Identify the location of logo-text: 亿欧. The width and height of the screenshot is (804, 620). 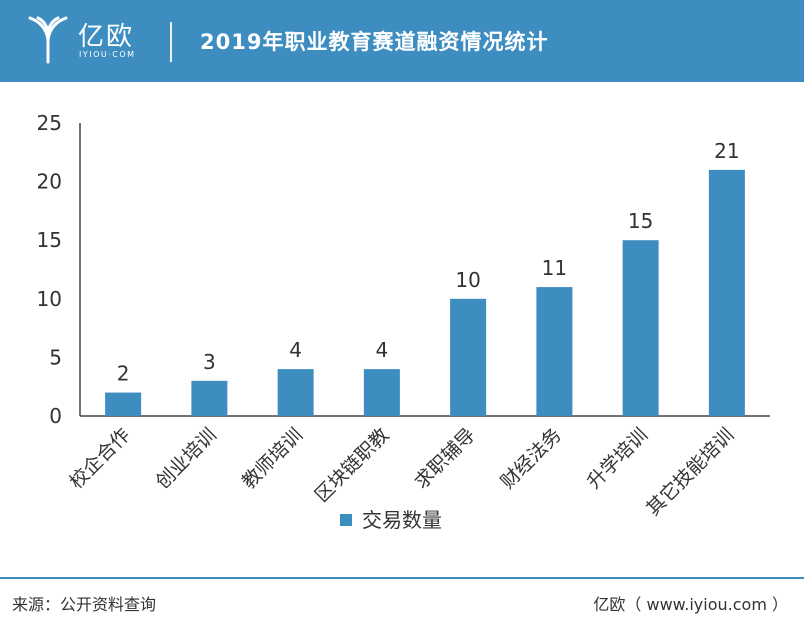
(106, 37).